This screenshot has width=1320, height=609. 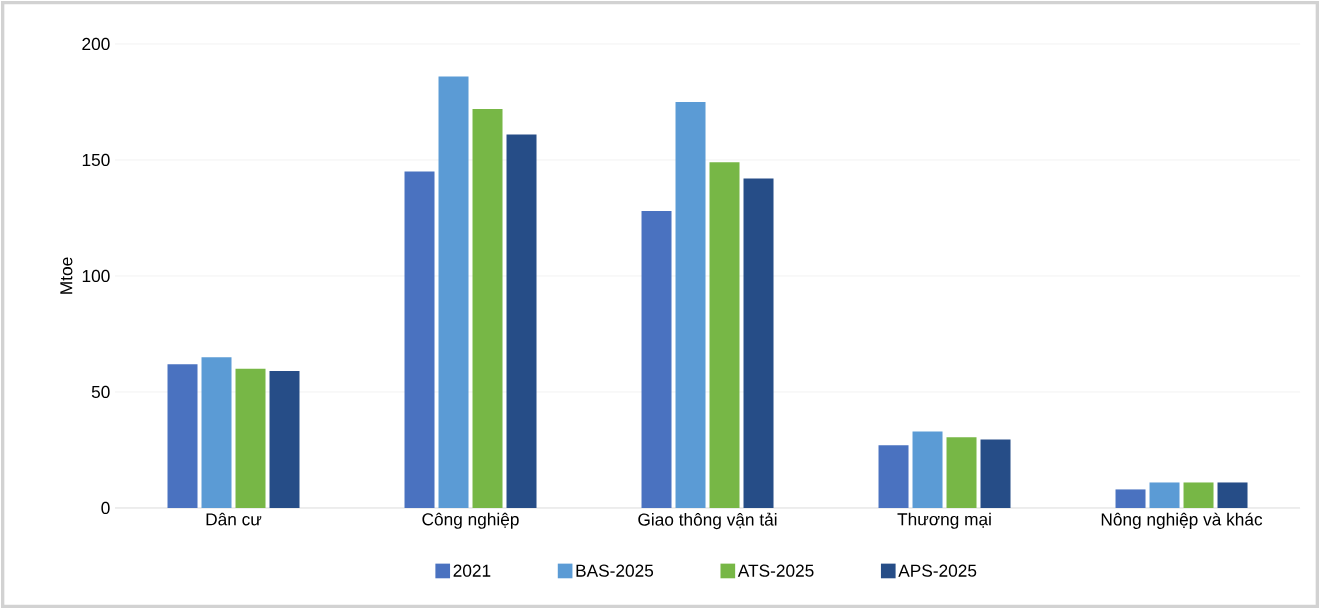 What do you see at coordinates (1182, 520) in the screenshot?
I see `x-tick-label: Nông nghiệp và khác` at bounding box center [1182, 520].